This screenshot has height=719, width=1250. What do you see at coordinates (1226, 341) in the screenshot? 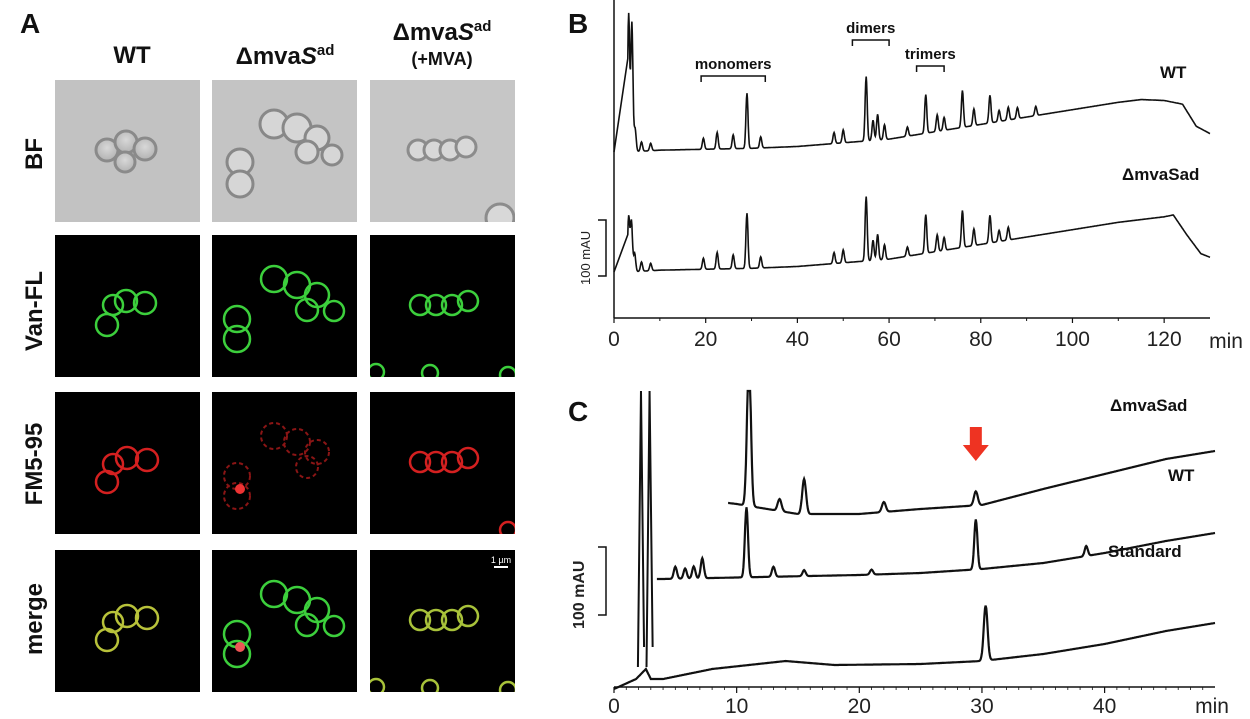
I see `chart-b-xlabel: min` at bounding box center [1226, 341].